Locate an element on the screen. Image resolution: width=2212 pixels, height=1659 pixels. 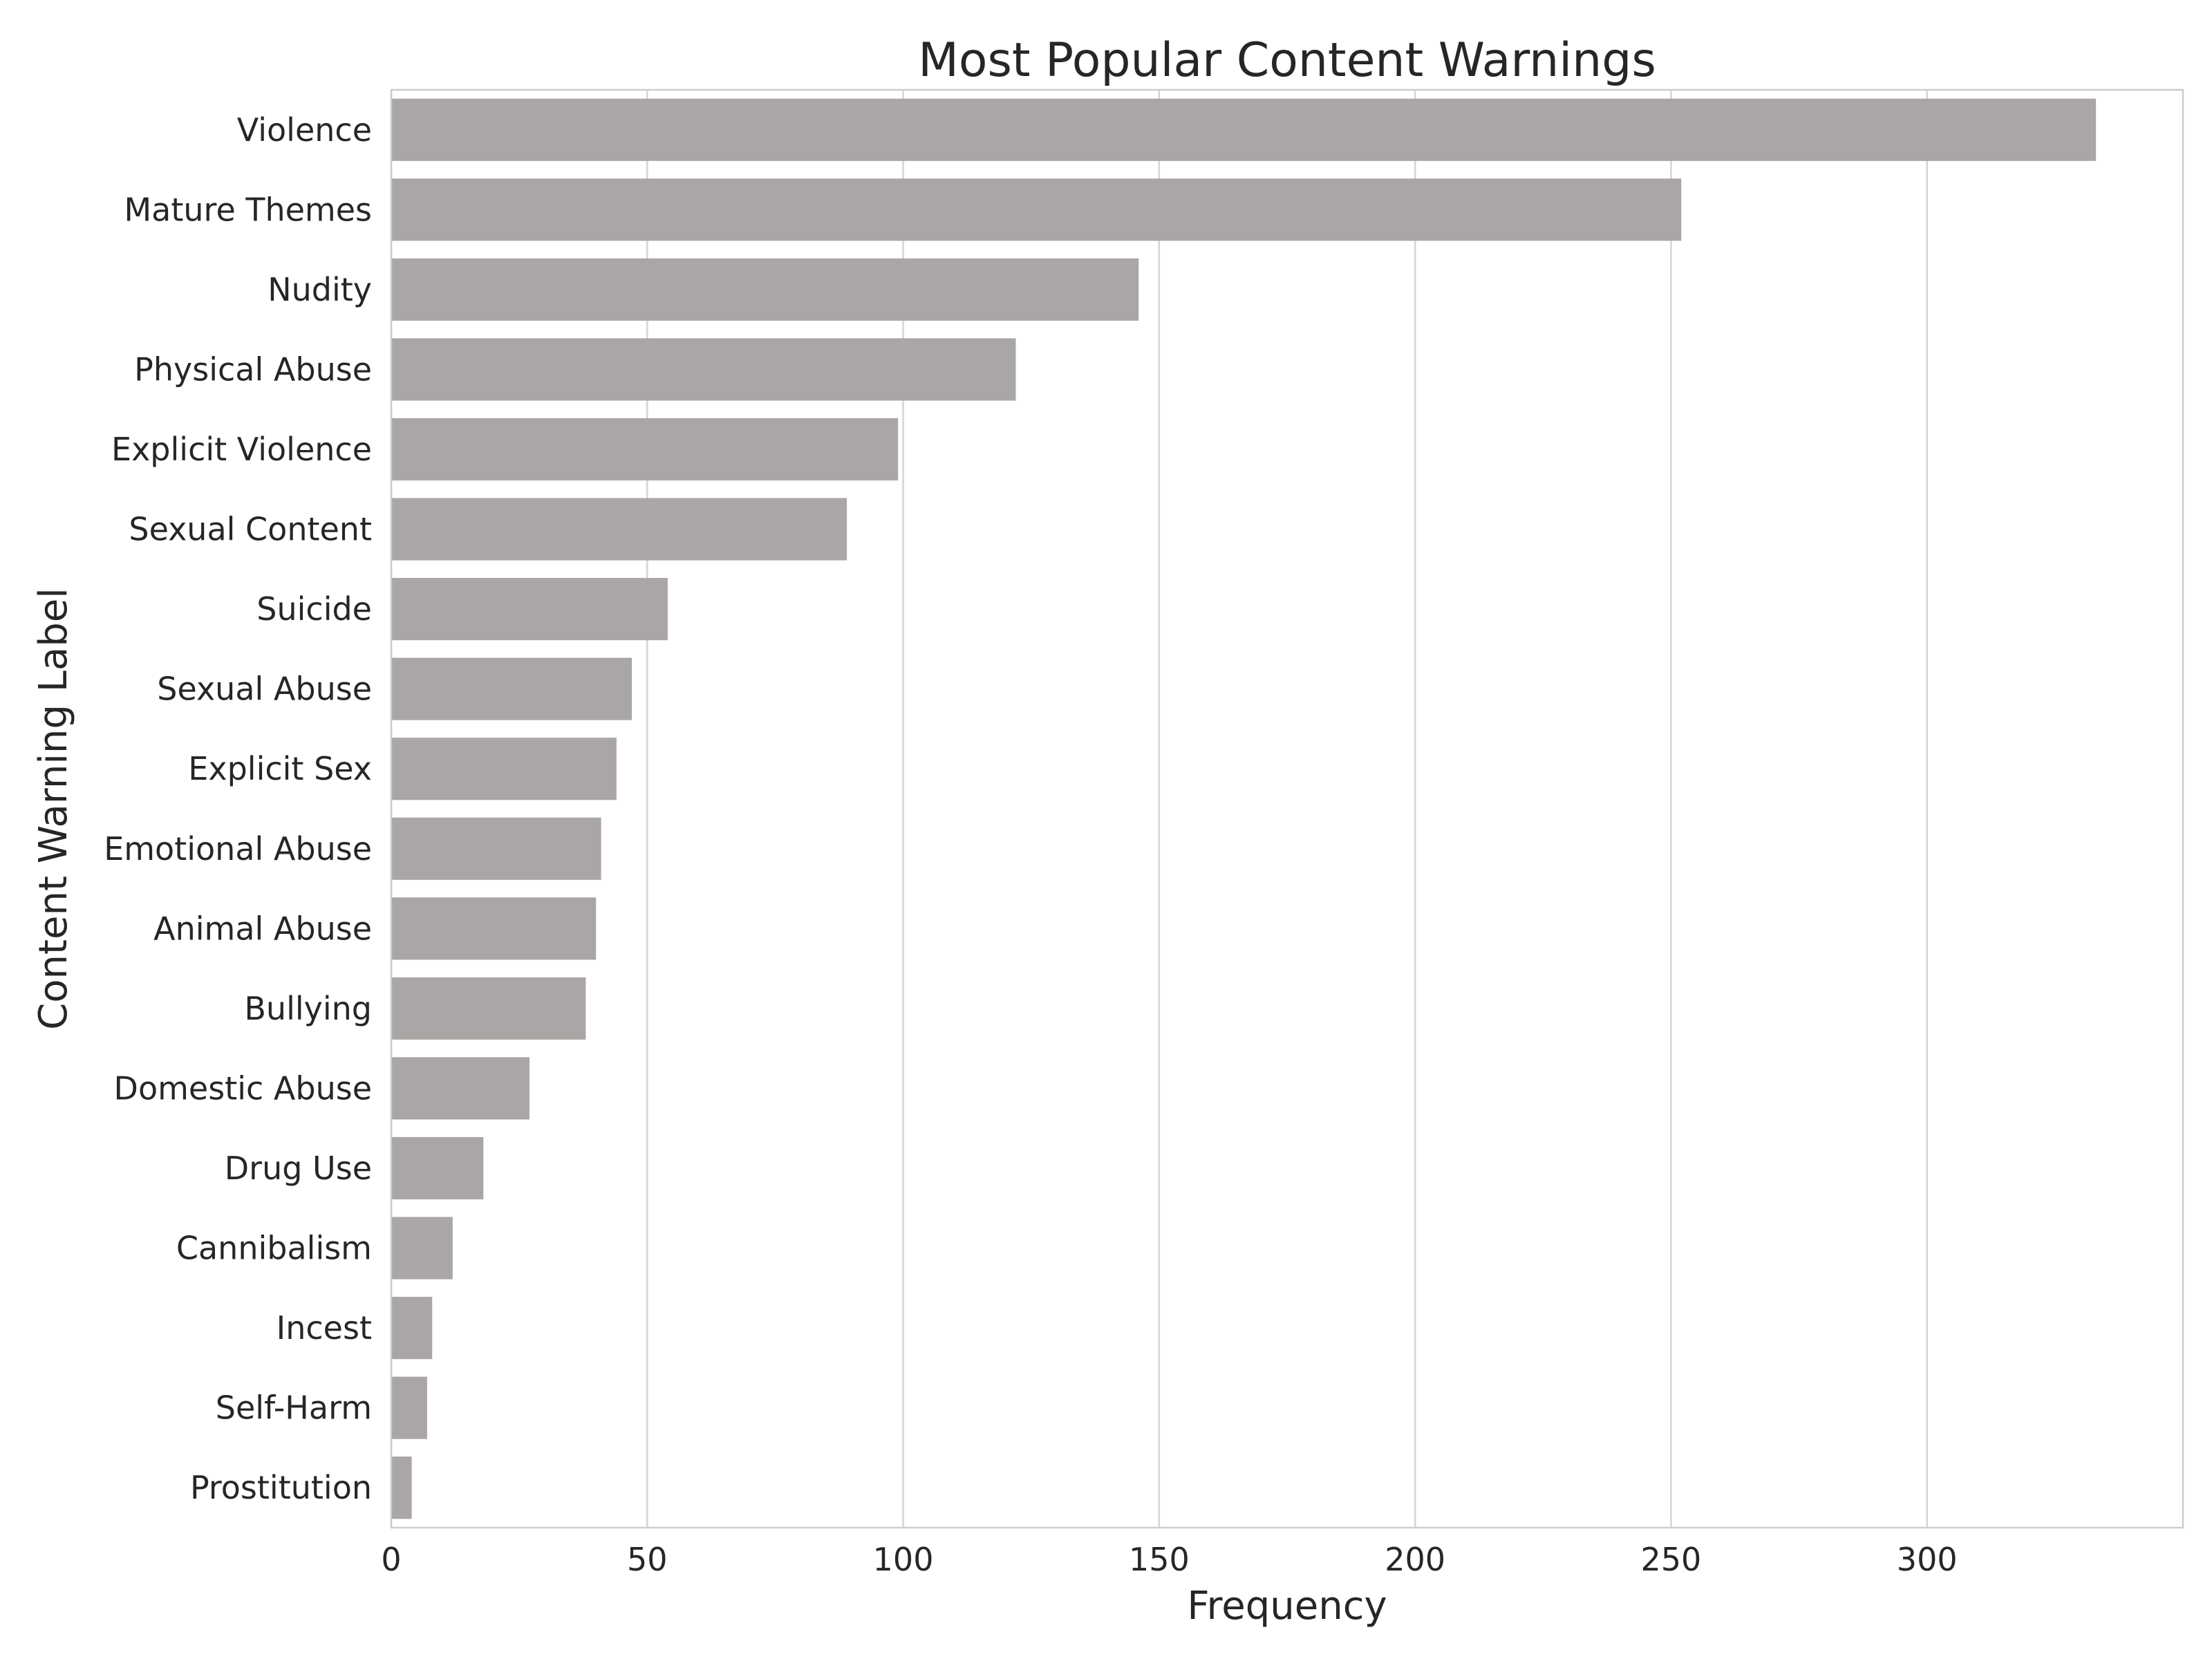
x-axis-ticks: 0 50 100 150 200 250 300 is located at coordinates (1169, 1559).